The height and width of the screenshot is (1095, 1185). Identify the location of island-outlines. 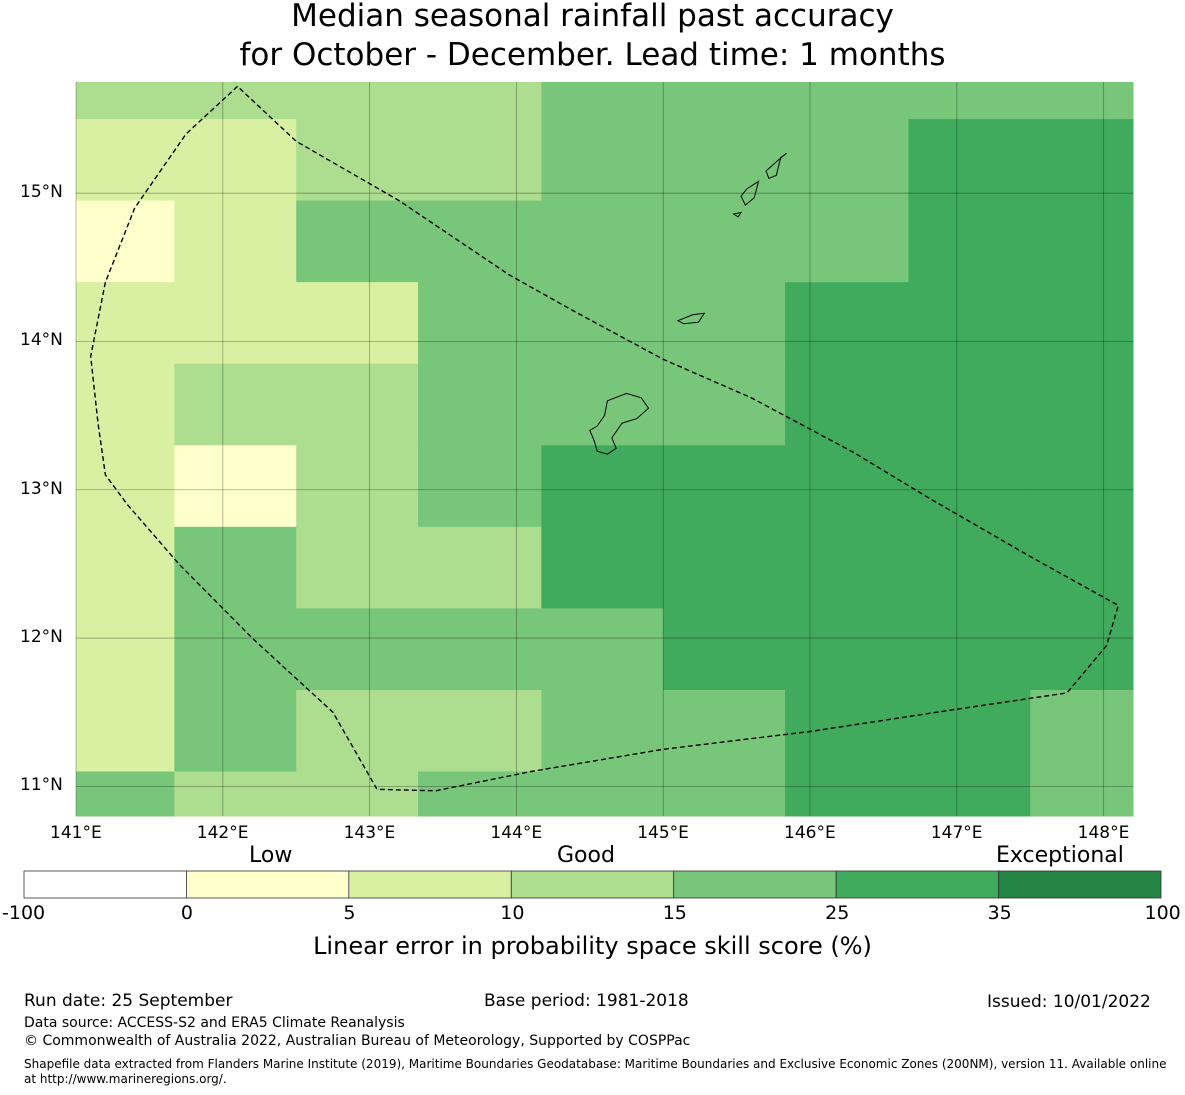
(688, 303).